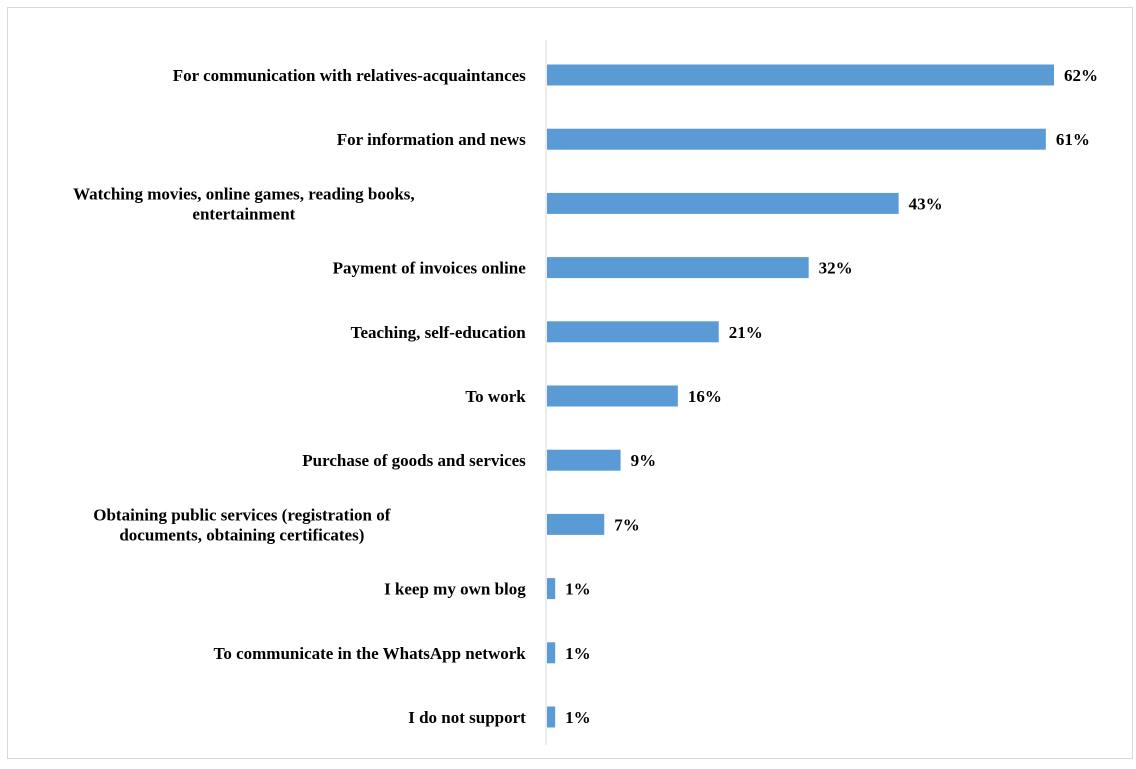 The image size is (1136, 769). What do you see at coordinates (495, 396) in the screenshot?
I see `category-label: To work` at bounding box center [495, 396].